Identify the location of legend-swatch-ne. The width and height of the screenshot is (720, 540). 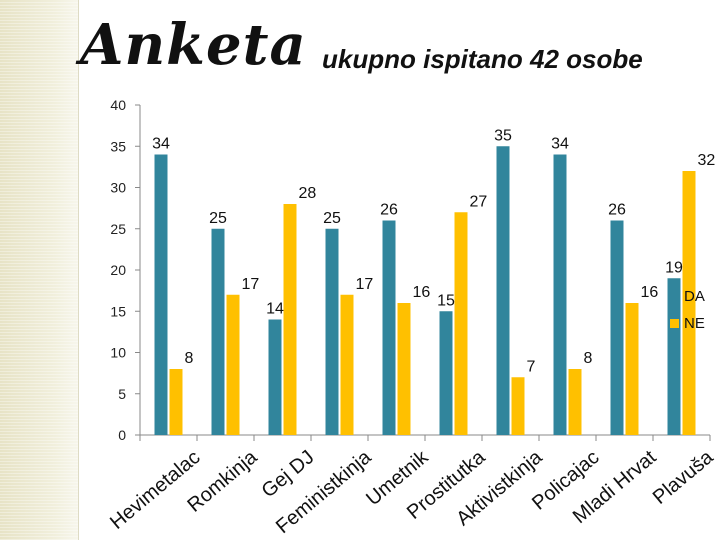
(674, 323).